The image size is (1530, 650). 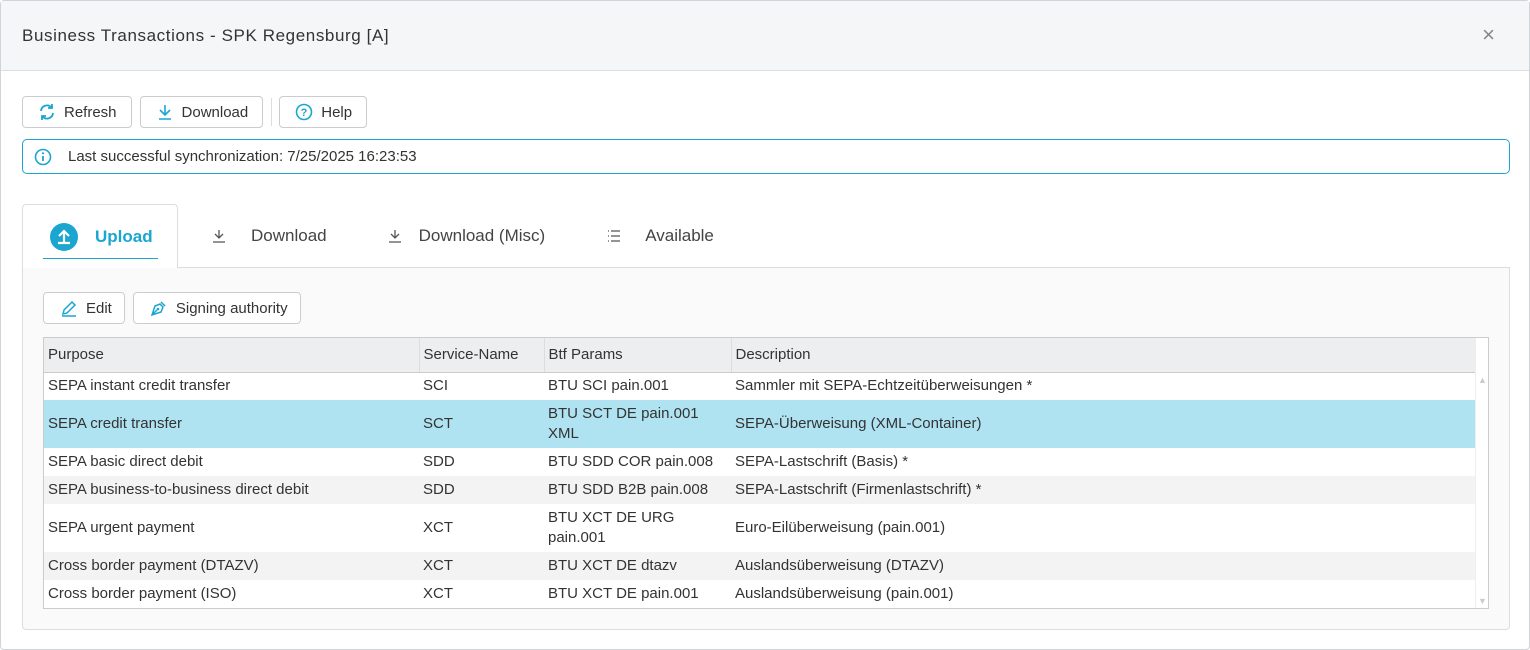 I want to click on cell-btf-params: BTU SCI pain.001, so click(x=608, y=386).